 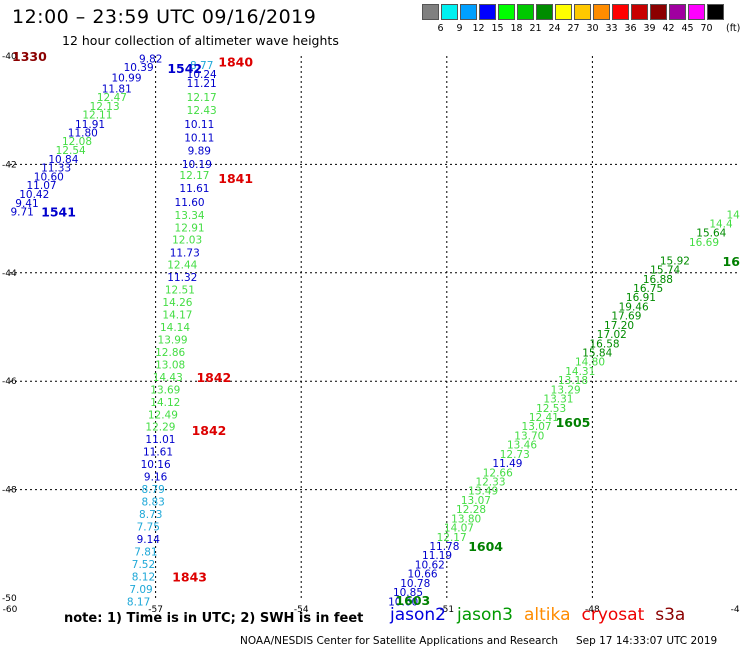 I want to click on wave-height-value: 12.66, so click(x=498, y=473).